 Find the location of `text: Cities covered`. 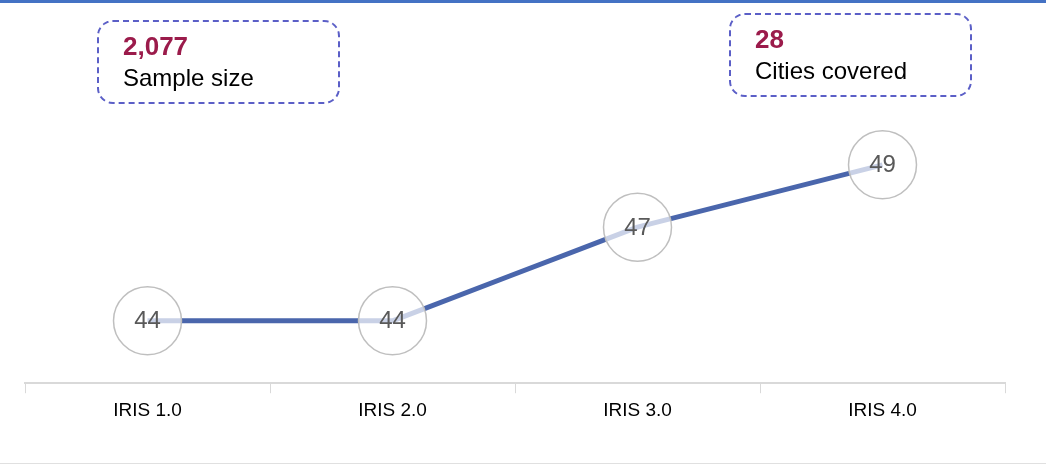

text: Cities covered is located at coordinates (832, 71).